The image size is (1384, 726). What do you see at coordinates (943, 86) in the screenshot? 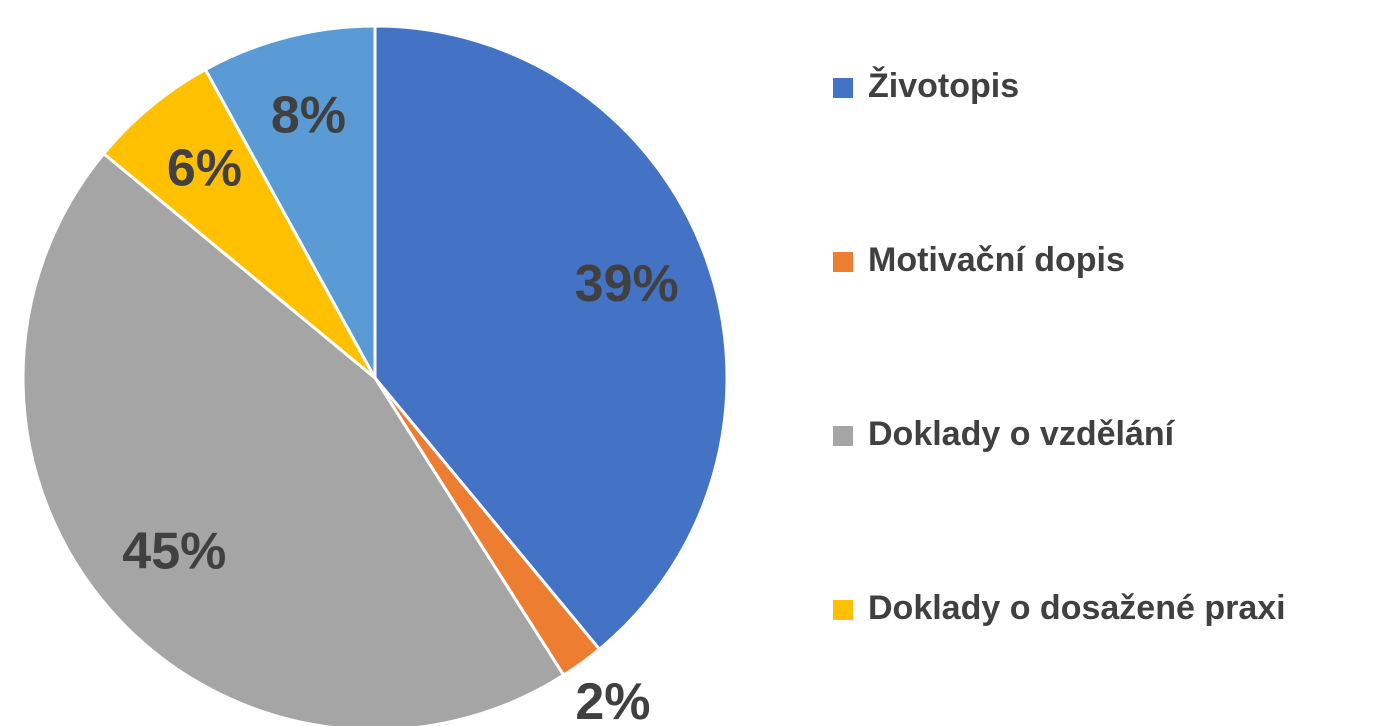
I see `legend-label: Životopis` at bounding box center [943, 86].